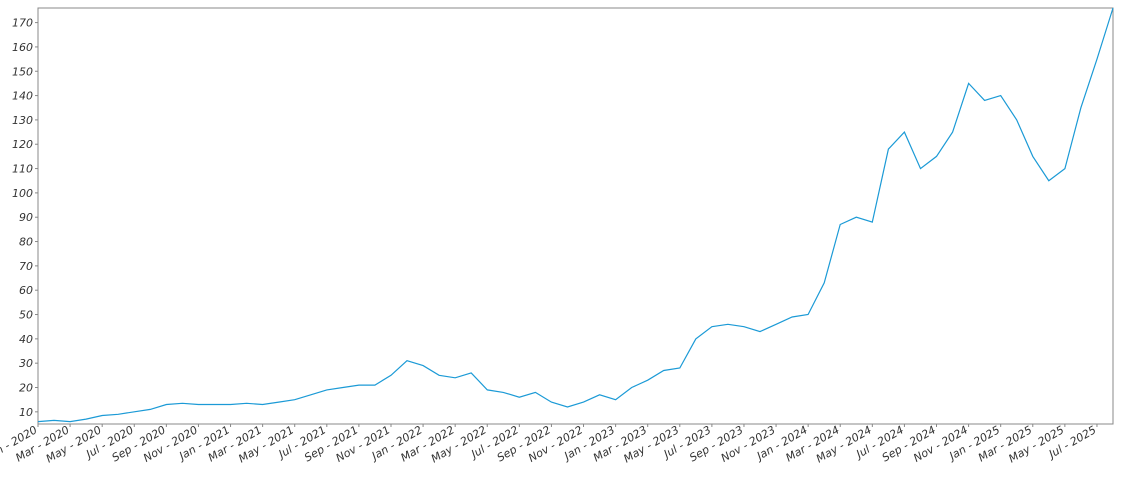 This screenshot has width=1125, height=492. Describe the element at coordinates (26, 412) in the screenshot. I see `y-tick-label: 10` at that location.